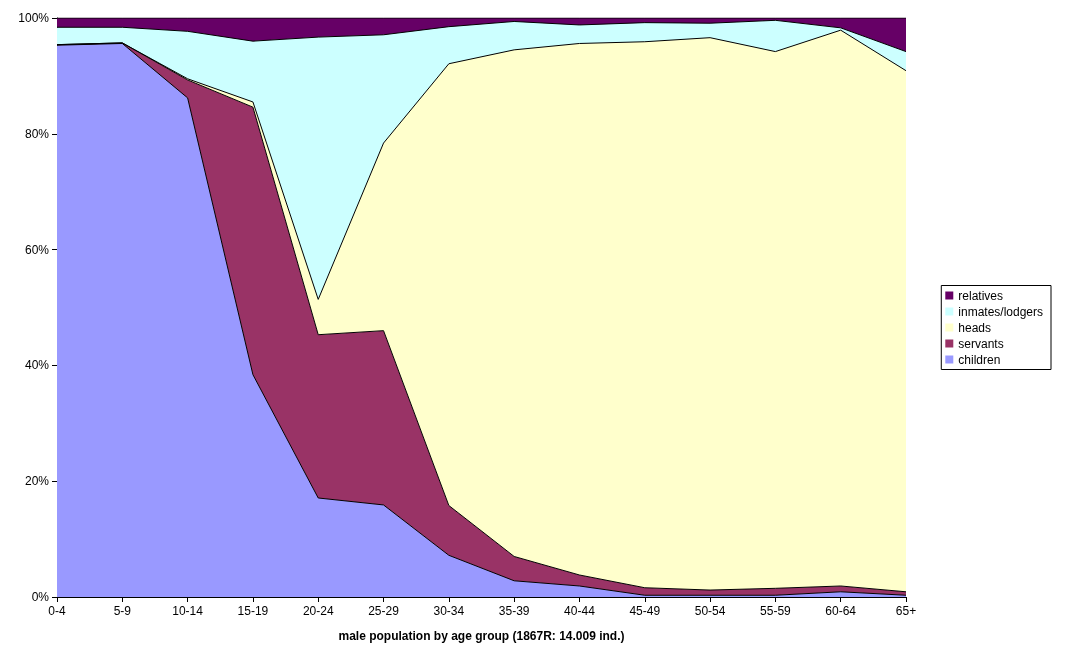 Image resolution: width=1067 pixels, height=655 pixels. Describe the element at coordinates (384, 611) in the screenshot. I see `x-tick-label: 25-29` at that location.